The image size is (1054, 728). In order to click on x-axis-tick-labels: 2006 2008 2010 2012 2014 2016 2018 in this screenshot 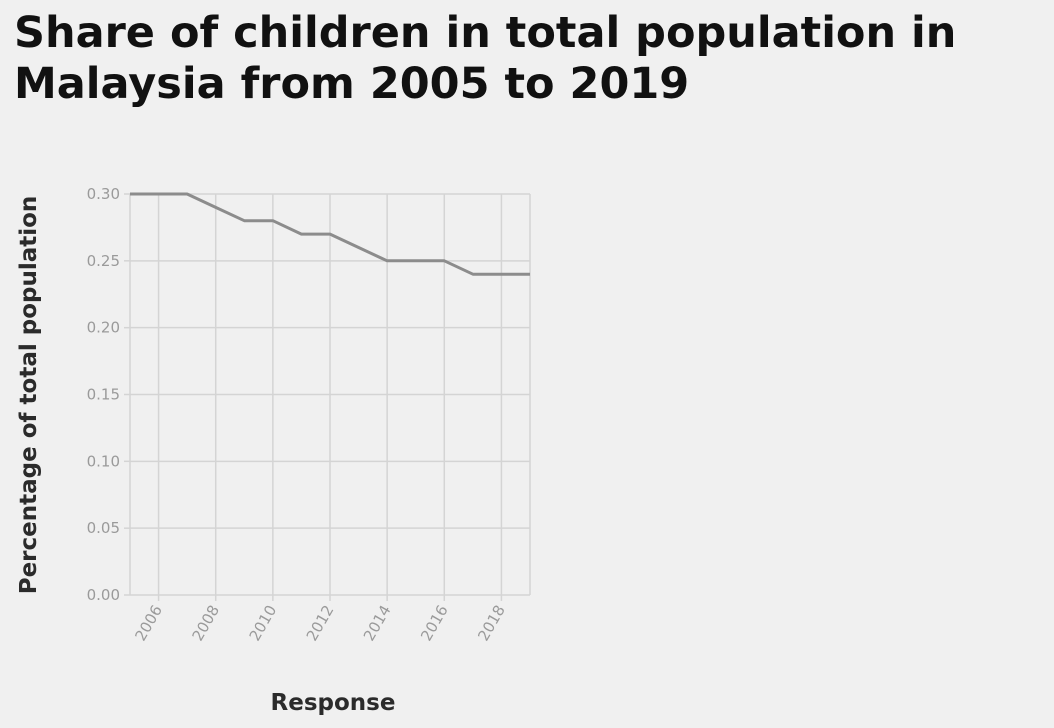, I will do `click(320, 623)`.